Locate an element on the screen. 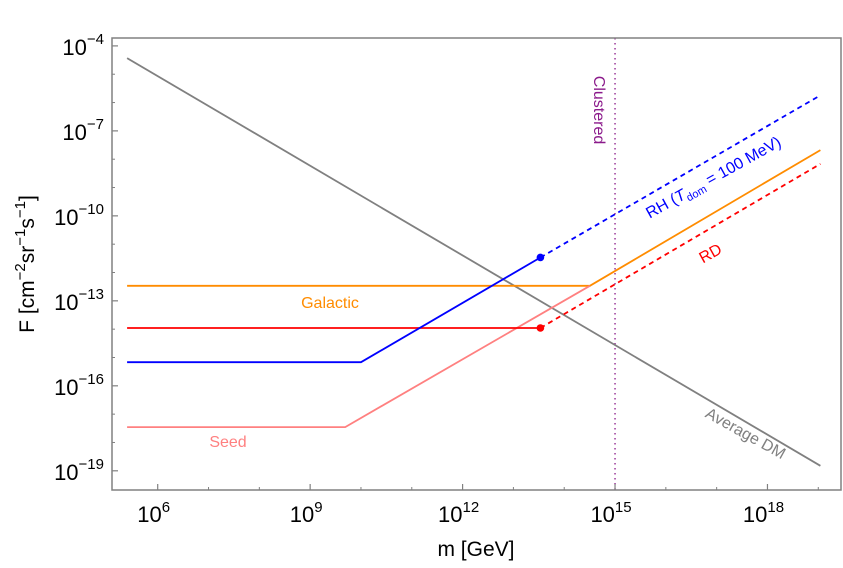 The height and width of the screenshot is (568, 843). x-tick-label: 10¹² is located at coordinates (458, 513).